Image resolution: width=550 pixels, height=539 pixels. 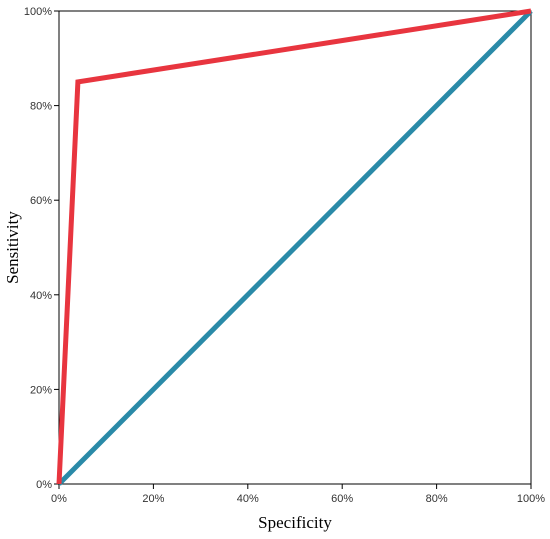 What do you see at coordinates (41, 296) in the screenshot?
I see `y-tick-label: 40%` at bounding box center [41, 296].